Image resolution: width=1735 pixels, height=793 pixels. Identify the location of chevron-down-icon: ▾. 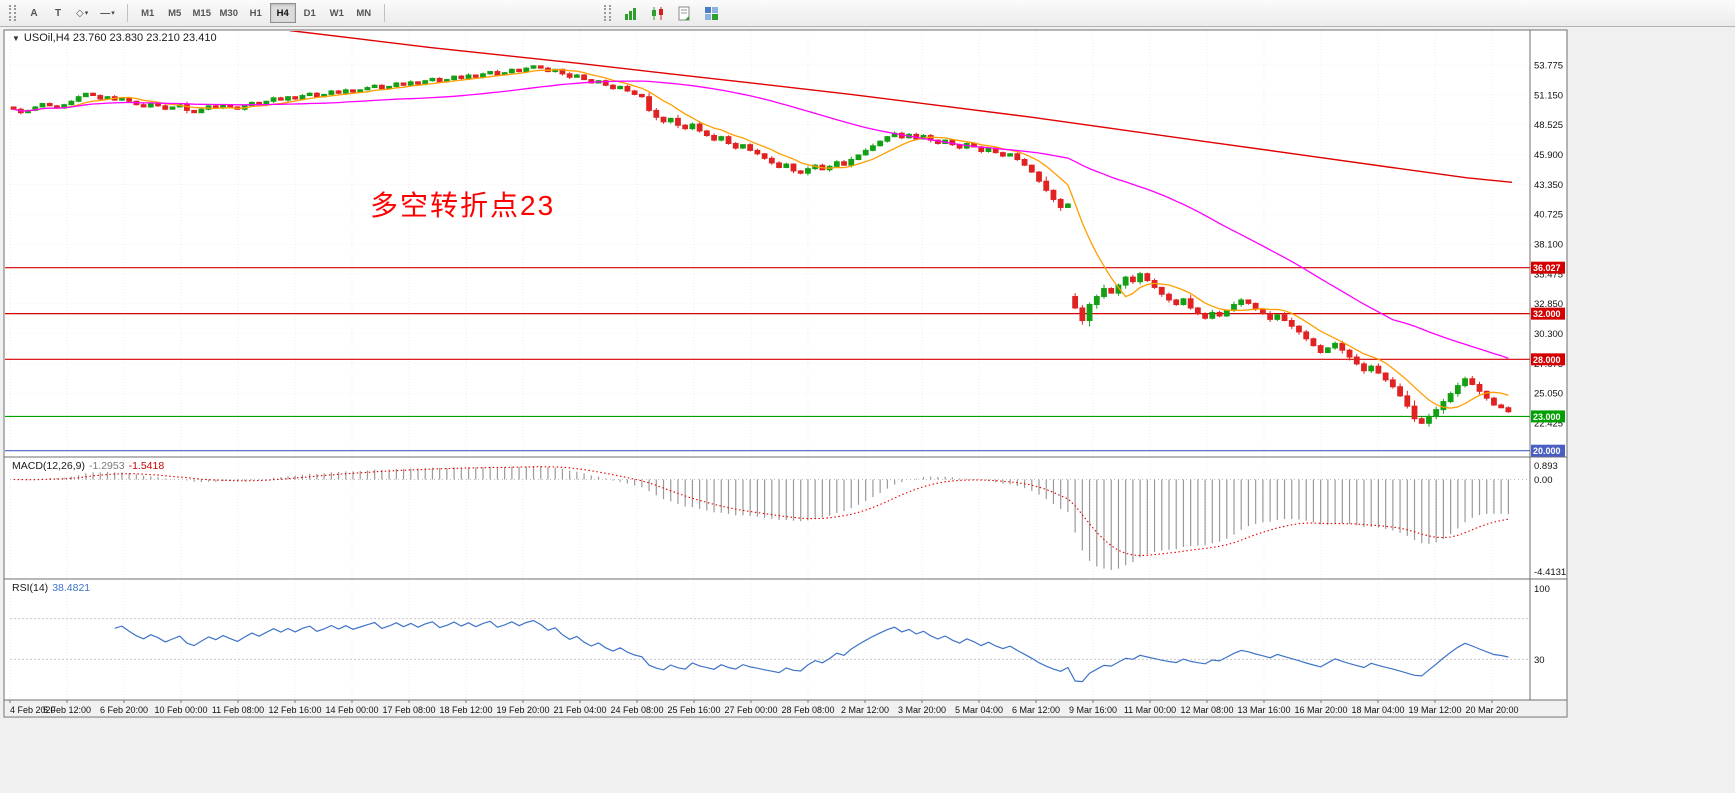
(86, 13).